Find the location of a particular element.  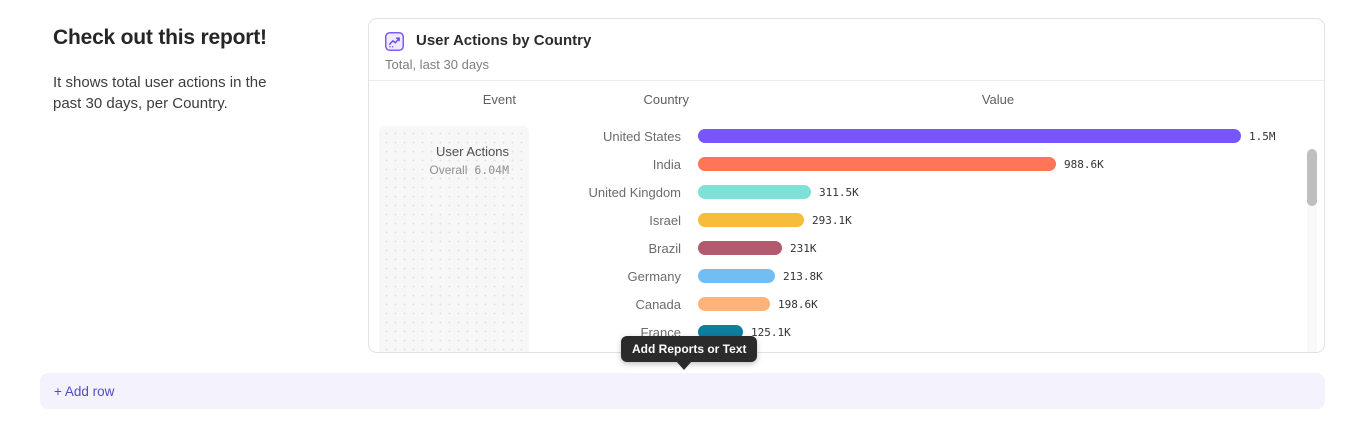

value-label: 293.1K is located at coordinates (832, 220).